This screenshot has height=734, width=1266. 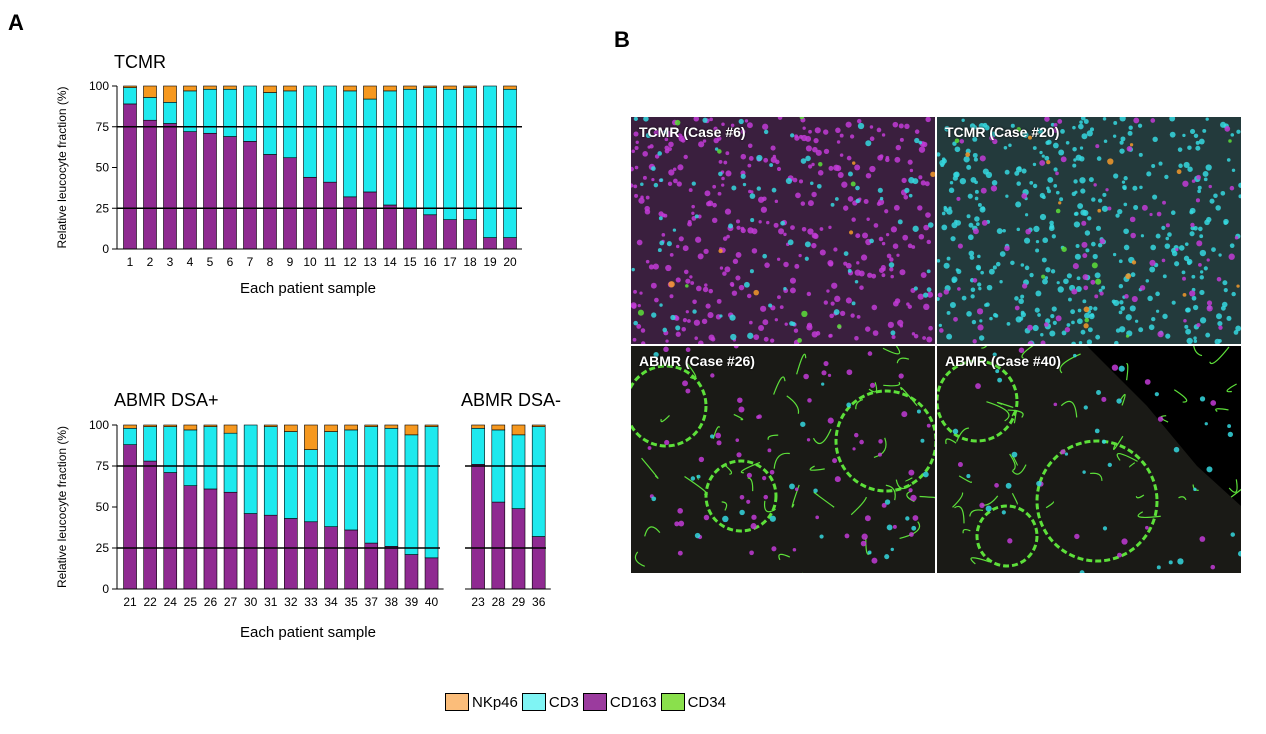 I want to click on y-tick-label: 100, so click(x=99, y=425).